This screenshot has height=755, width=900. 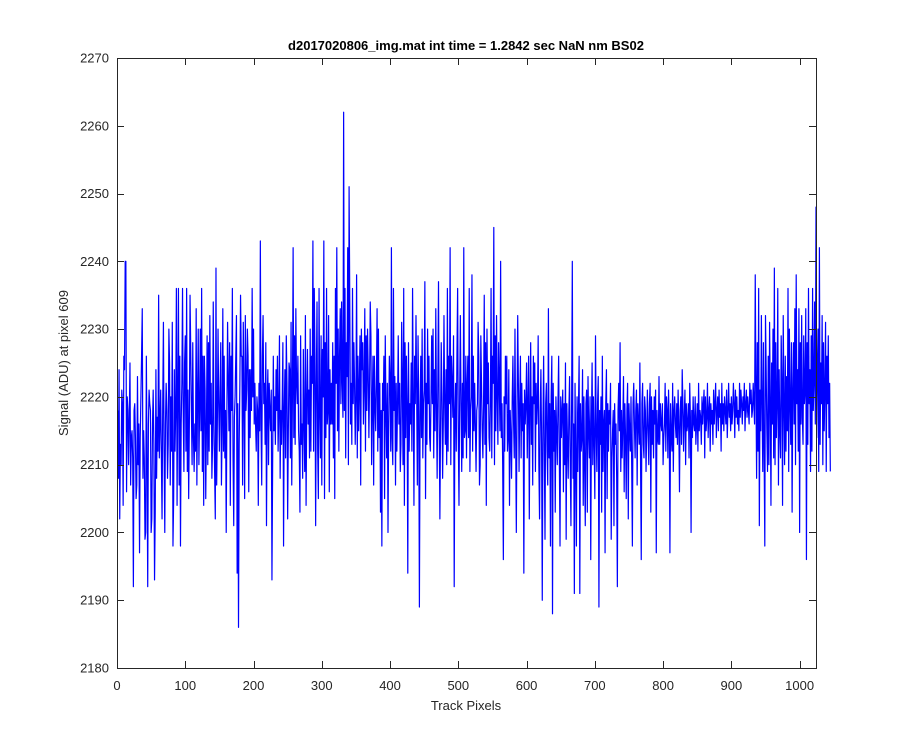 What do you see at coordinates (63, 363) in the screenshot?
I see `y-axis-label: Signal (ADU) at pixel 609` at bounding box center [63, 363].